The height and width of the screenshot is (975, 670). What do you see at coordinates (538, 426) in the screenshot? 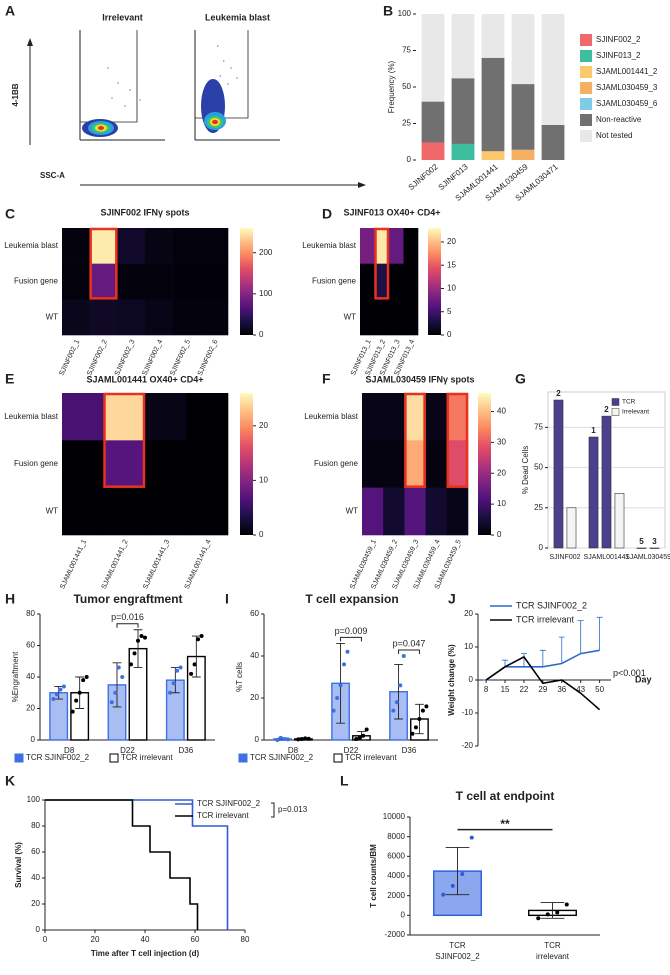
I see `y-tick-label: 75` at bounding box center [538, 426].